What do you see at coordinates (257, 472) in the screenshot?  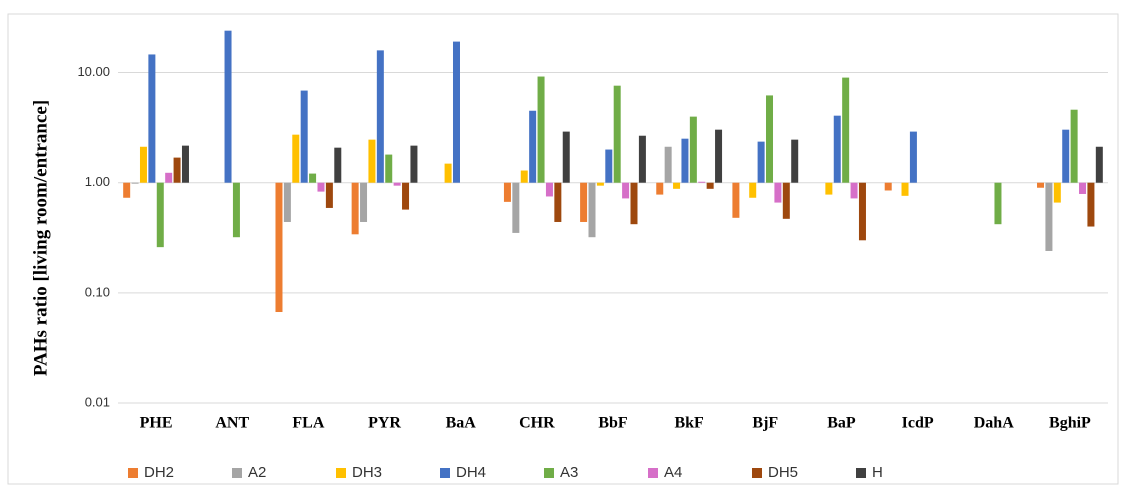 I see `legend-label: A2` at bounding box center [257, 472].